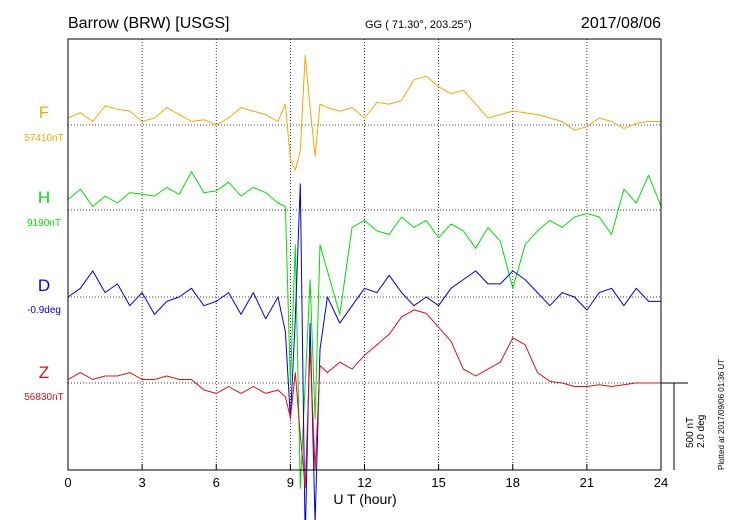 This screenshot has height=520, width=730. I want to click on x-axis-label: U T (hour), so click(364, 499).